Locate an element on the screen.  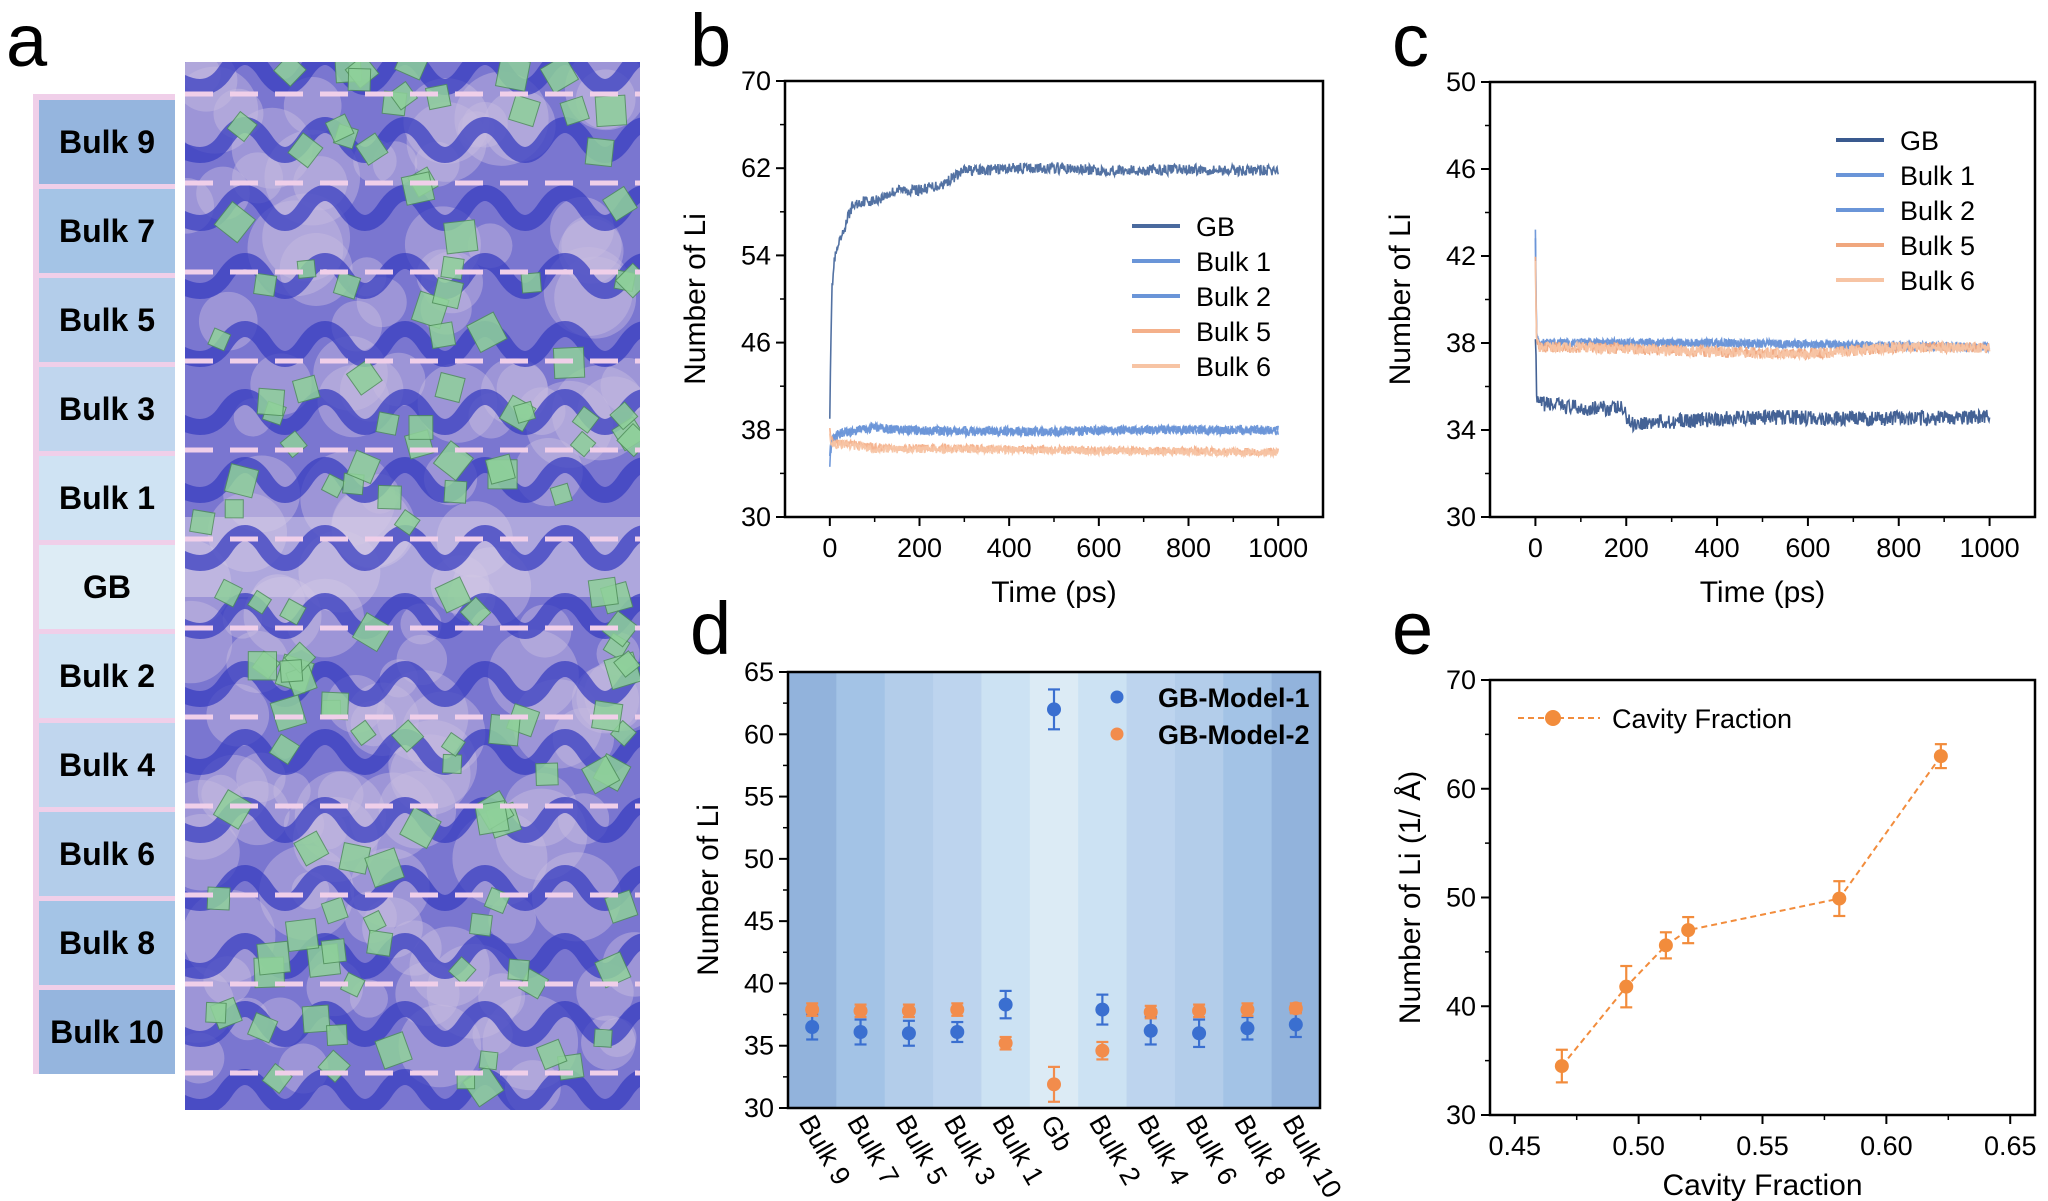
legend-label: Bulk 5 is located at coordinates (1937, 246).